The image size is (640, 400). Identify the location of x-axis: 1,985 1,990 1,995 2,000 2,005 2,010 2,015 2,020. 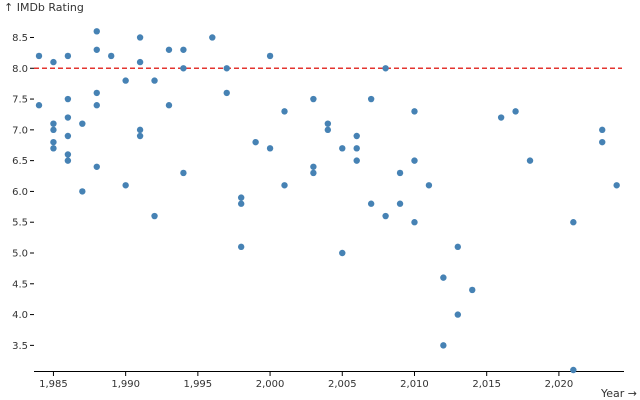
(306, 380).